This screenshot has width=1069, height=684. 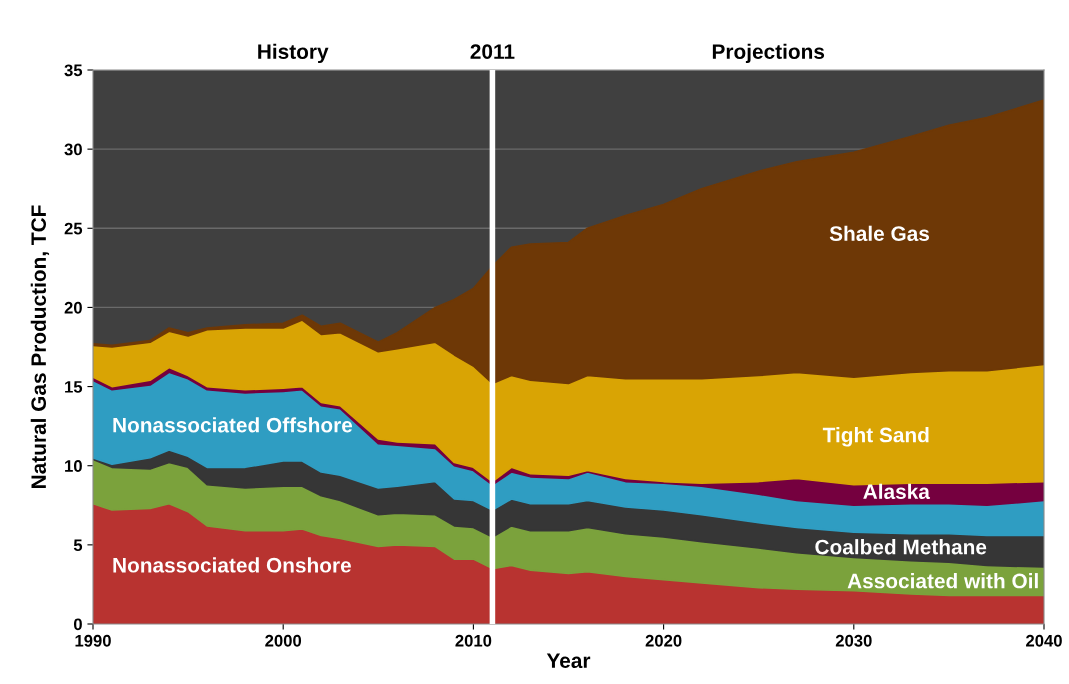 I want to click on series-label: Shale Gas, so click(x=879, y=233).